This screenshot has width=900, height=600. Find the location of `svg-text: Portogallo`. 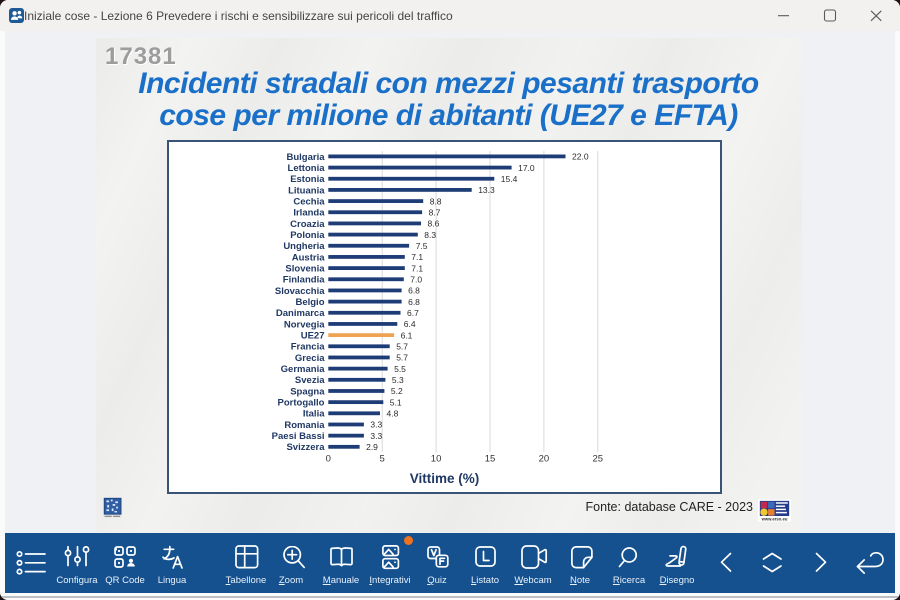

svg-text: Portogallo is located at coordinates (301, 403).